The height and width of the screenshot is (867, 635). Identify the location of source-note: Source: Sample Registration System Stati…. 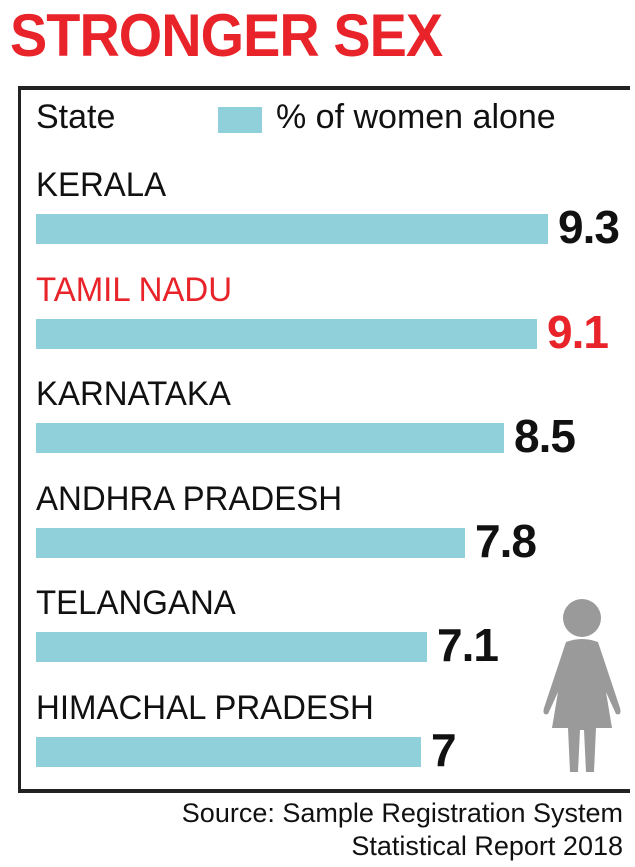
(402, 830).